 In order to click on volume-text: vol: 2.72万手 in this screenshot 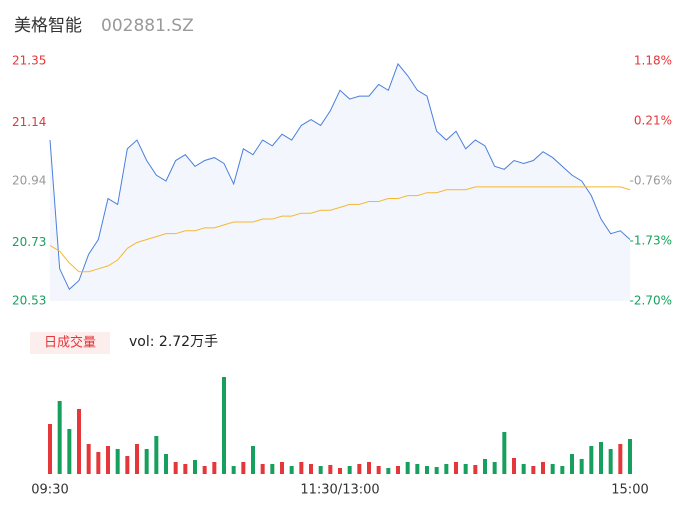, I will do `click(173, 342)`.